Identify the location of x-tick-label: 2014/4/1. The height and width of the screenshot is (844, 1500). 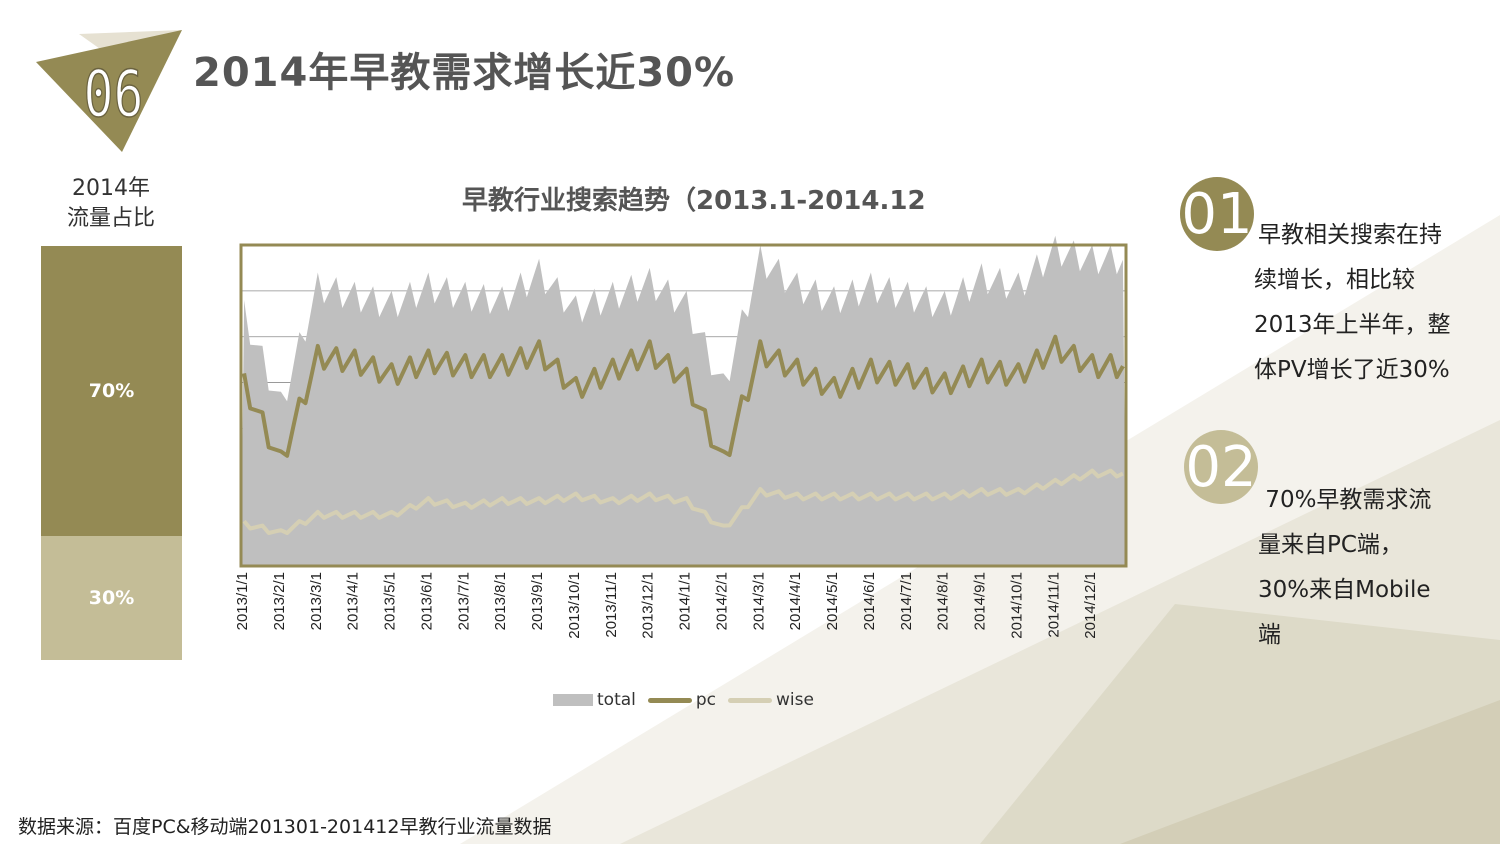
(795, 601).